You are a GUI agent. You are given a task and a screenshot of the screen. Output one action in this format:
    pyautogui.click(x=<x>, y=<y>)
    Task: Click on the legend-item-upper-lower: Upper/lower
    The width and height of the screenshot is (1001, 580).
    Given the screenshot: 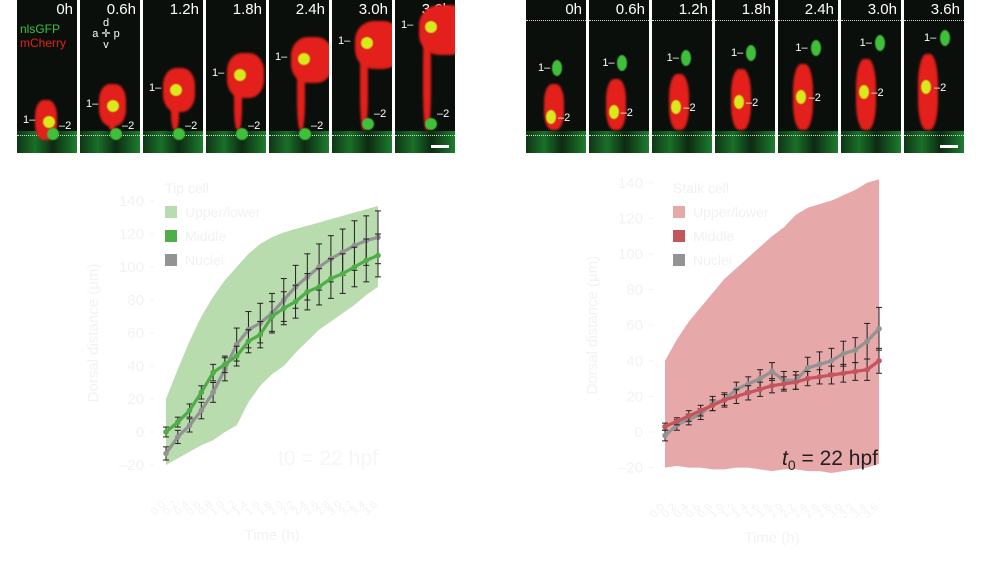 What is the action you would take?
    pyautogui.click(x=720, y=212)
    